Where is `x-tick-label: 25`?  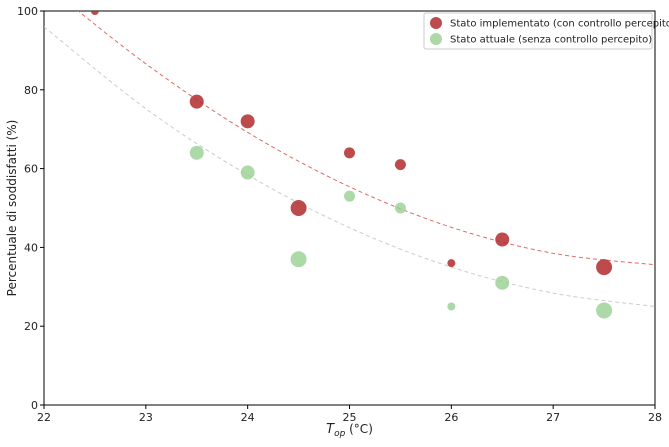 x-tick-label: 25 is located at coordinates (350, 417).